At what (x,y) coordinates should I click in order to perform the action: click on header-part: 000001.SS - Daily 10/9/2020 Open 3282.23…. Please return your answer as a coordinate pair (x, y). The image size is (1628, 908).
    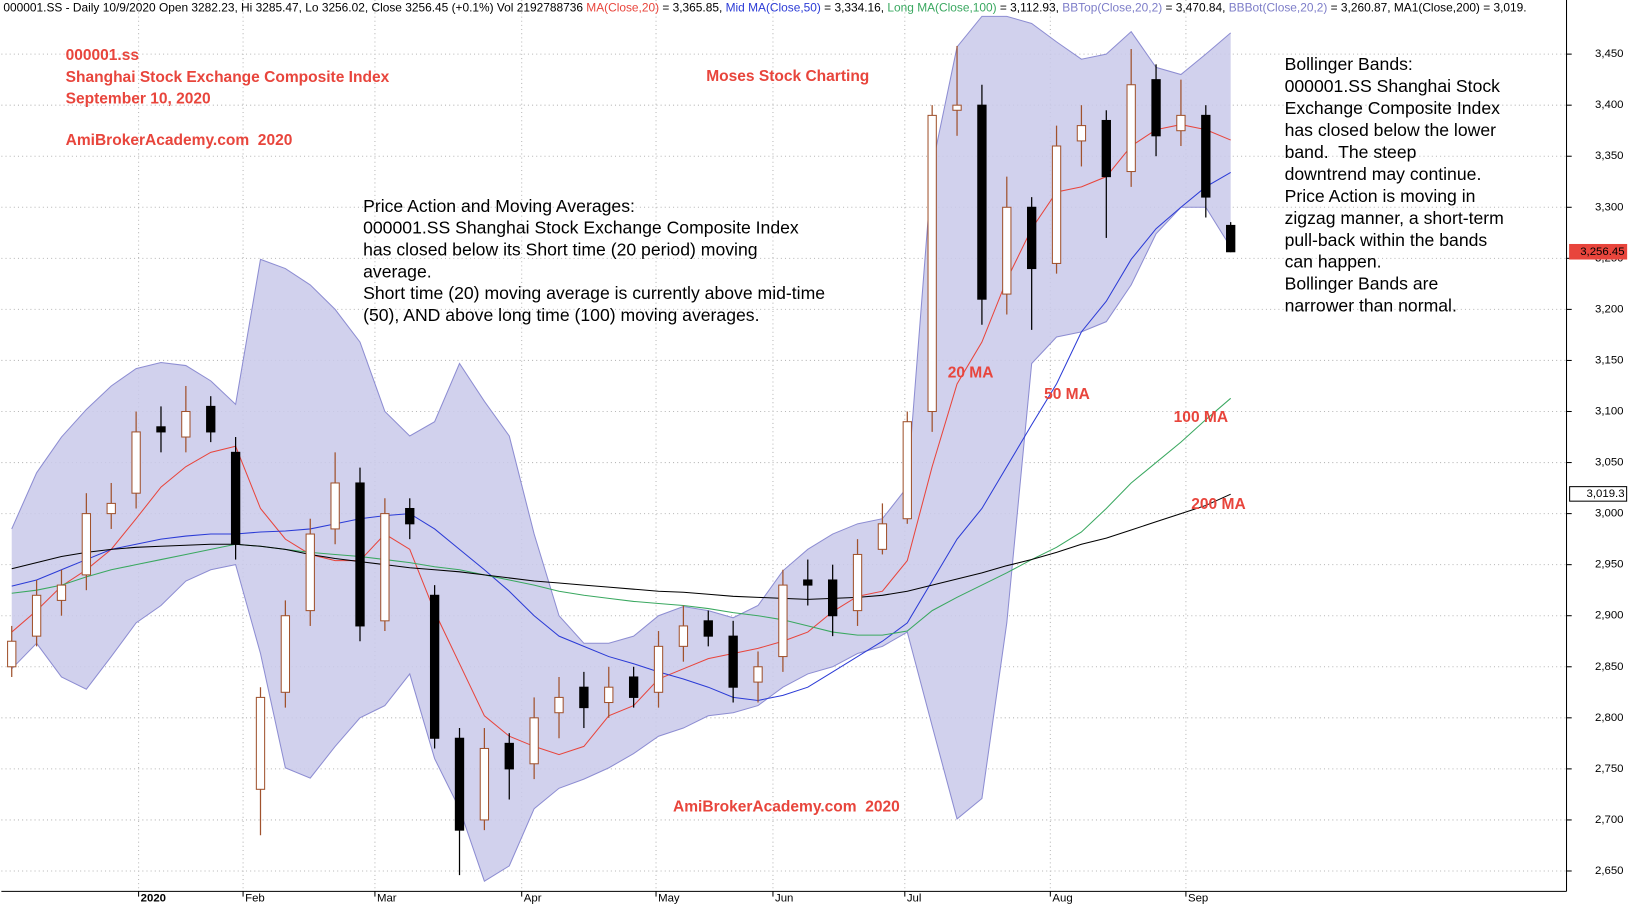
    Looking at the image, I should click on (294, 7).